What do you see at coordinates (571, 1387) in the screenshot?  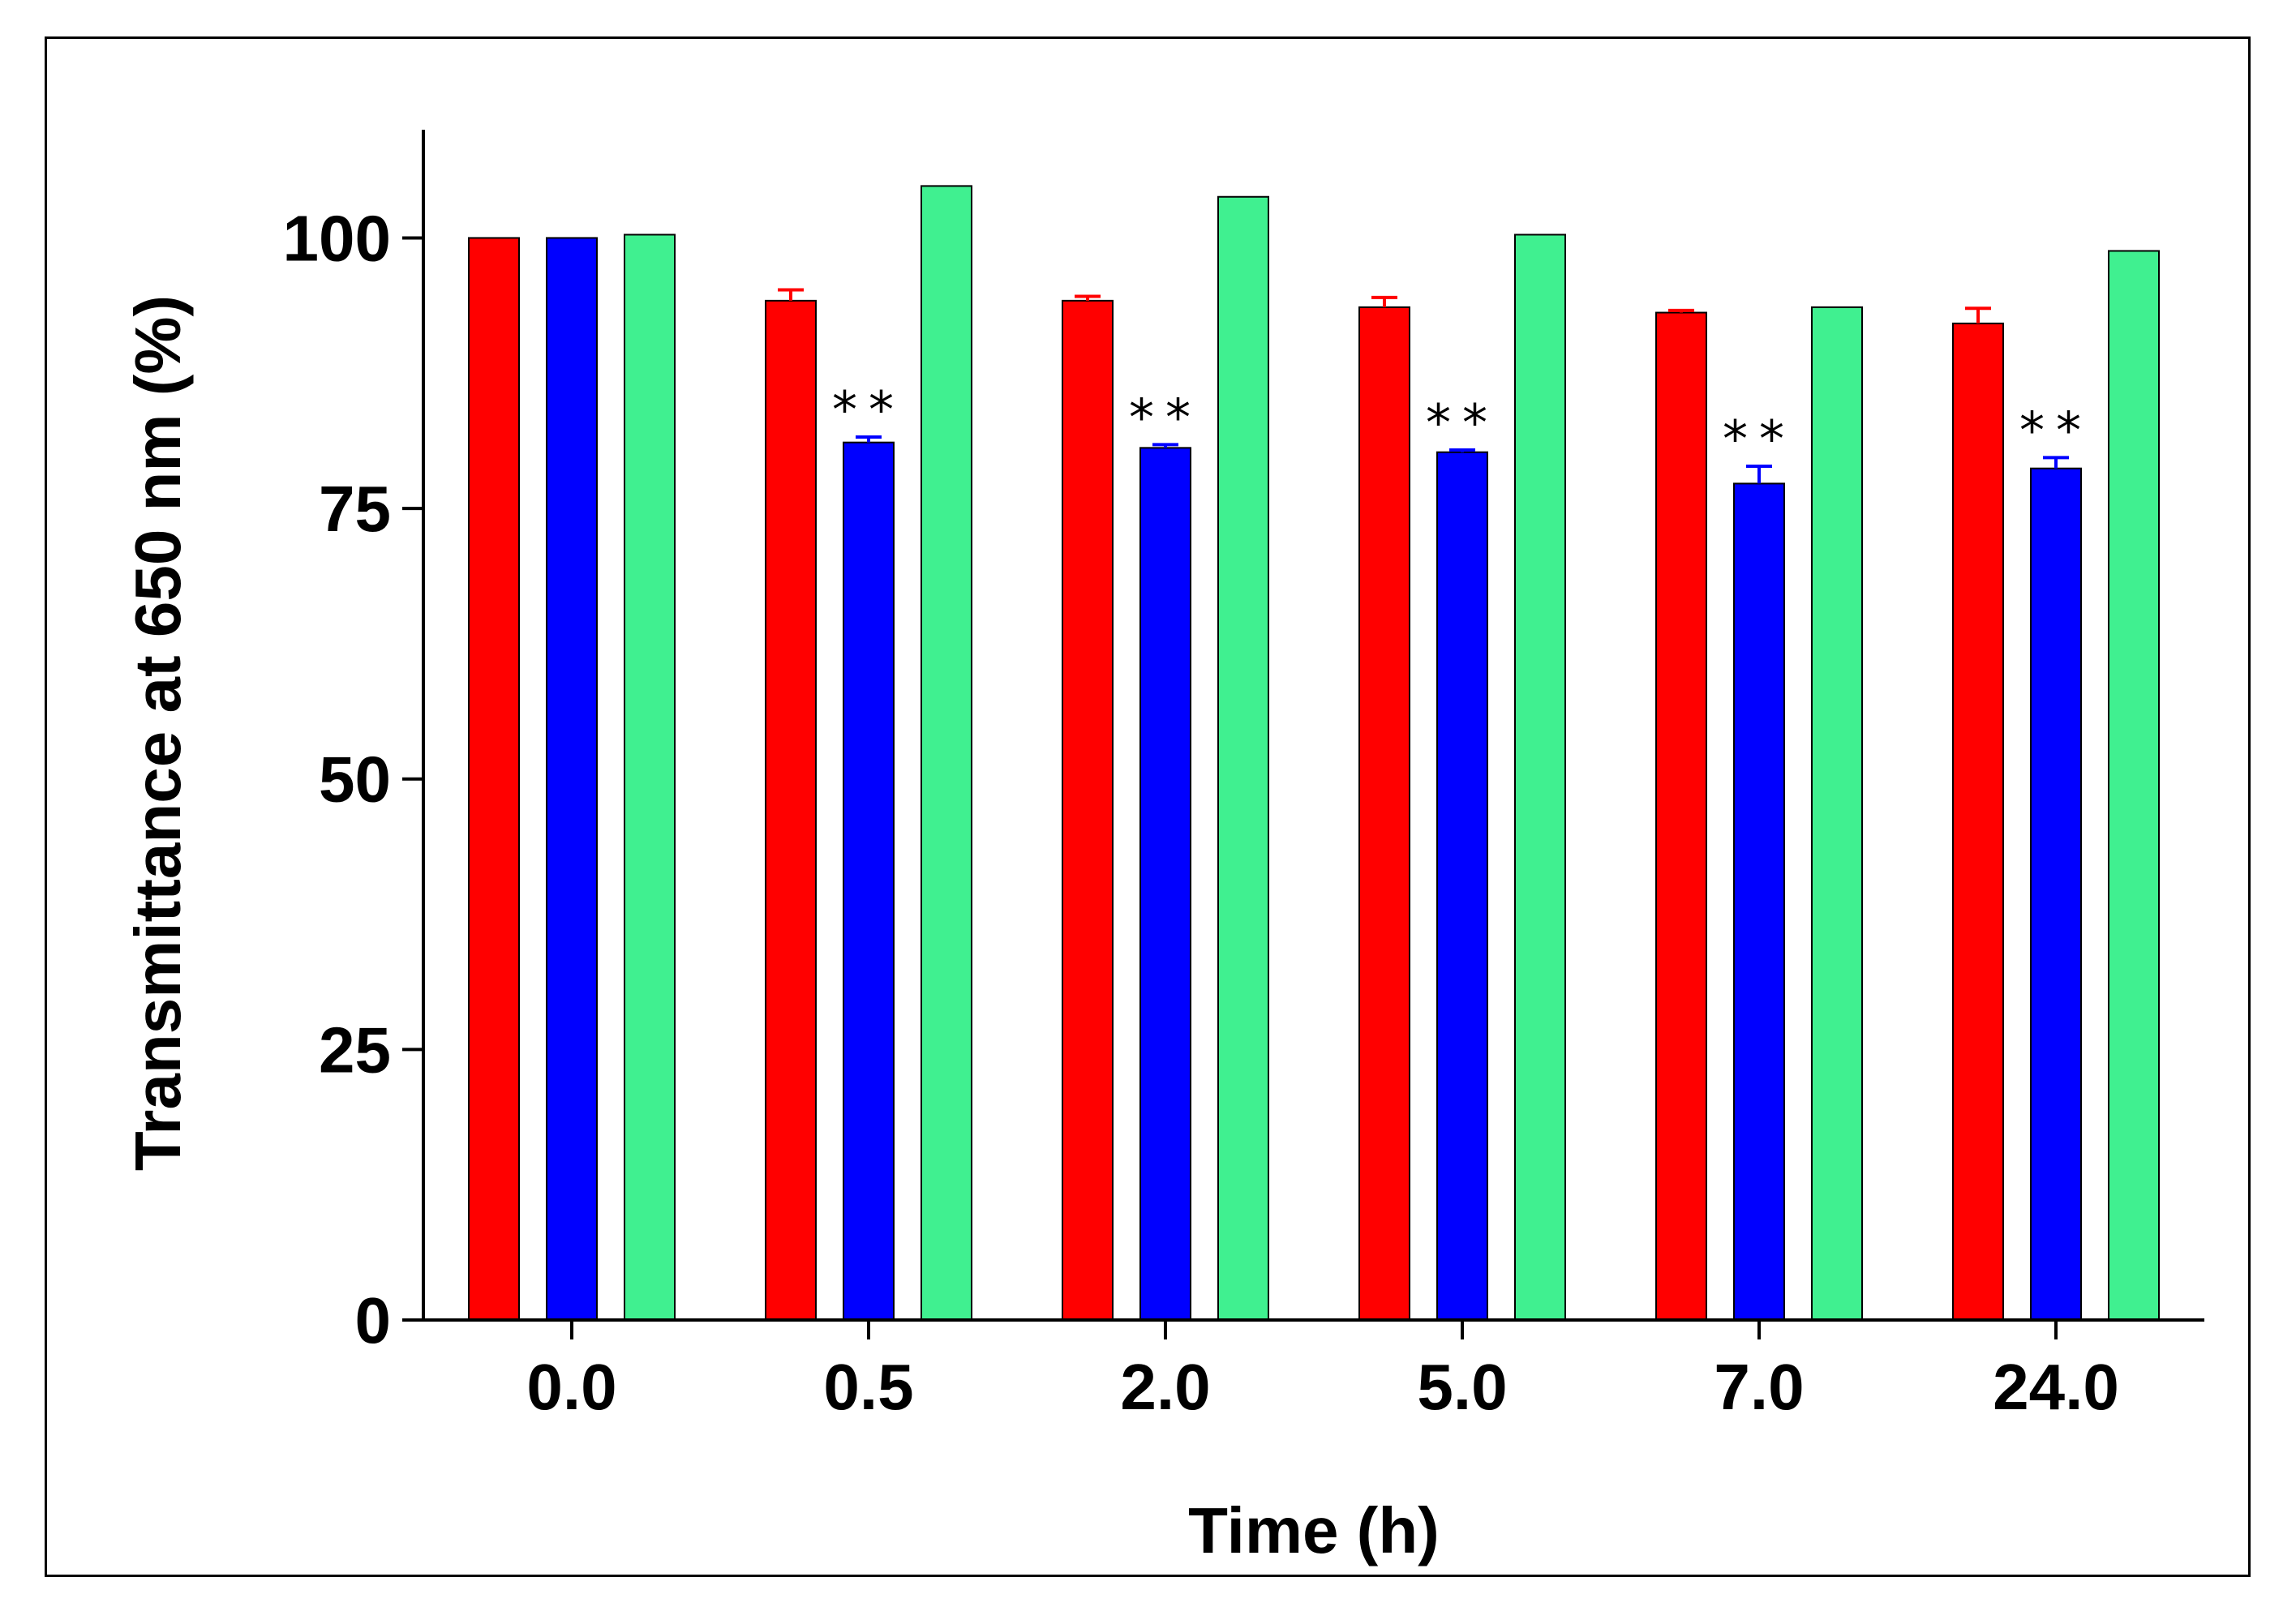 I see `x-tick-label: 0.0` at bounding box center [571, 1387].